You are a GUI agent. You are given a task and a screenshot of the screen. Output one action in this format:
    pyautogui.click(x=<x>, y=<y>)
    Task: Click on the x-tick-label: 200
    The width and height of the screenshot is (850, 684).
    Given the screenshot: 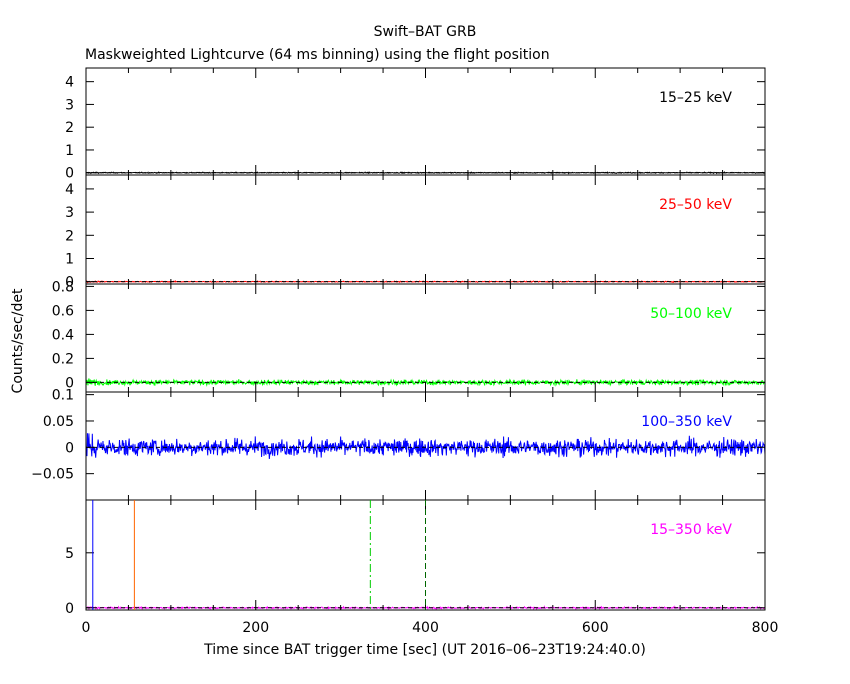 What is the action you would take?
    pyautogui.click(x=255, y=628)
    